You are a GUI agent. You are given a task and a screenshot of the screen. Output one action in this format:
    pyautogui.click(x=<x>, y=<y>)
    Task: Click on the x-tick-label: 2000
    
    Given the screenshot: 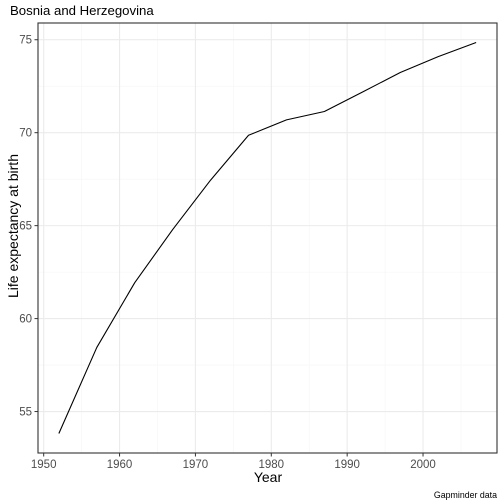 What is the action you would take?
    pyautogui.click(x=423, y=465)
    